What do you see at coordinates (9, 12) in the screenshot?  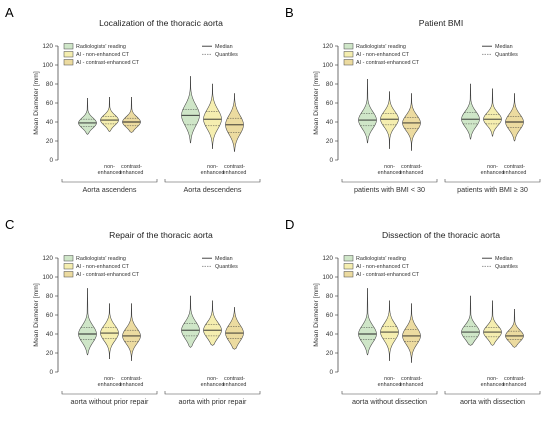 I see `panel-letter: A` at bounding box center [9, 12].